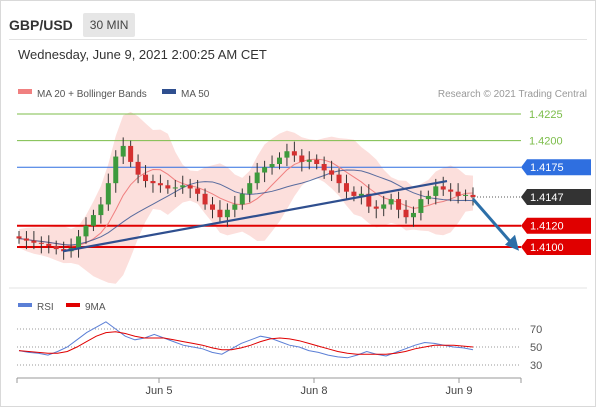 Image resolution: width=596 pixels, height=408 pixels. I want to click on chart-datetime: Wednesday, June 9, 2021 2:00:25 AM CET, so click(142, 54).